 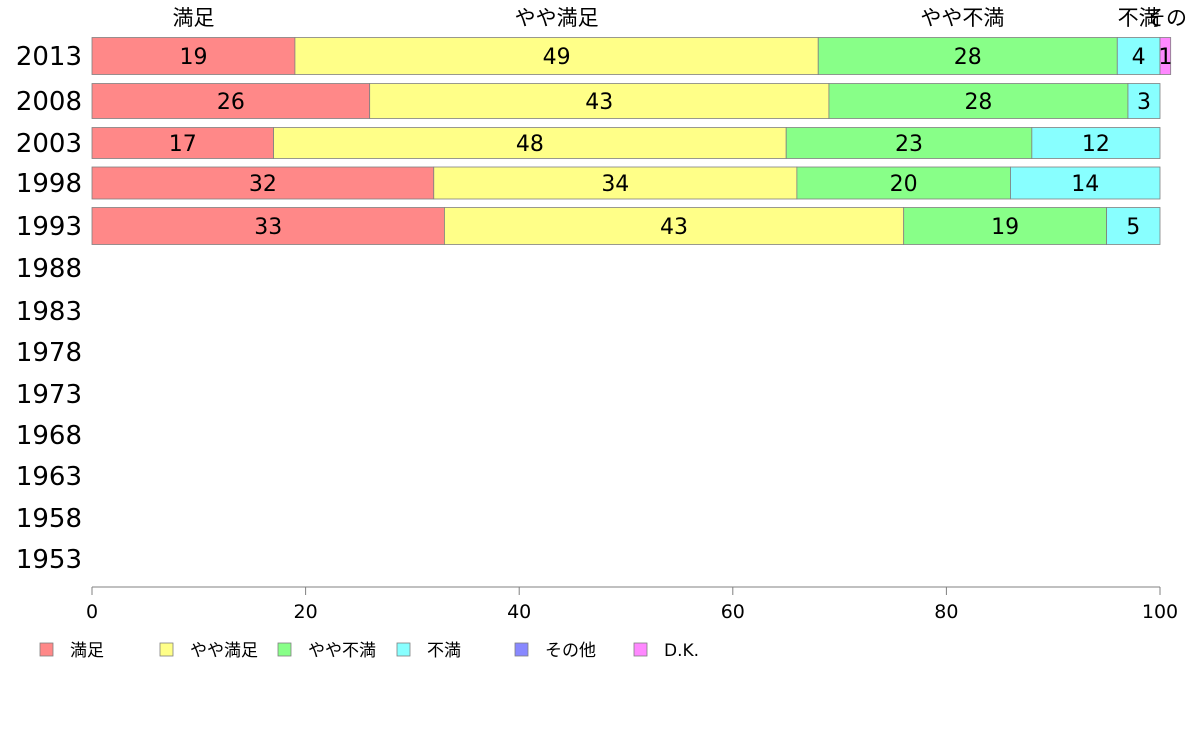 I want to click on year-label: 1963, so click(x=49, y=477).